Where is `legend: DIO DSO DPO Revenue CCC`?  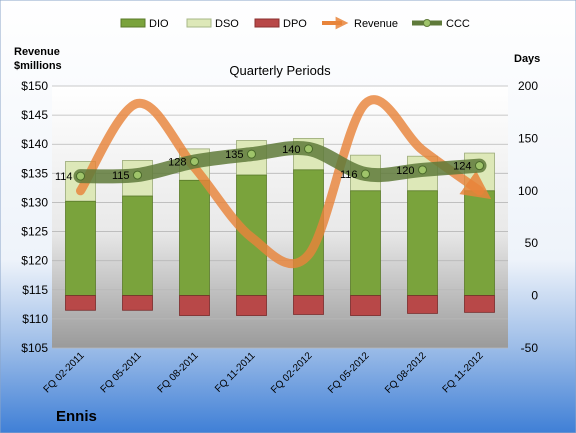 legend: DIO DSO DPO Revenue CCC is located at coordinates (295, 23).